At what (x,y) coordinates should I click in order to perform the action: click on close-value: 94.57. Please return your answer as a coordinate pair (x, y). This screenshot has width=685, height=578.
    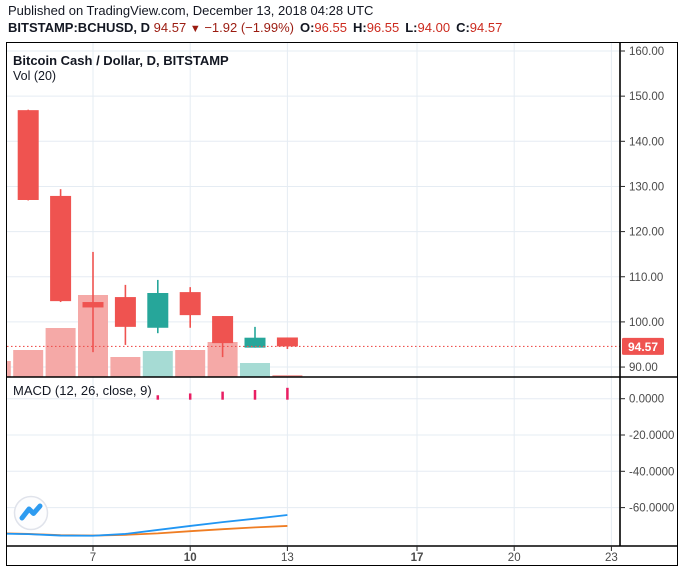
    Looking at the image, I should click on (486, 27).